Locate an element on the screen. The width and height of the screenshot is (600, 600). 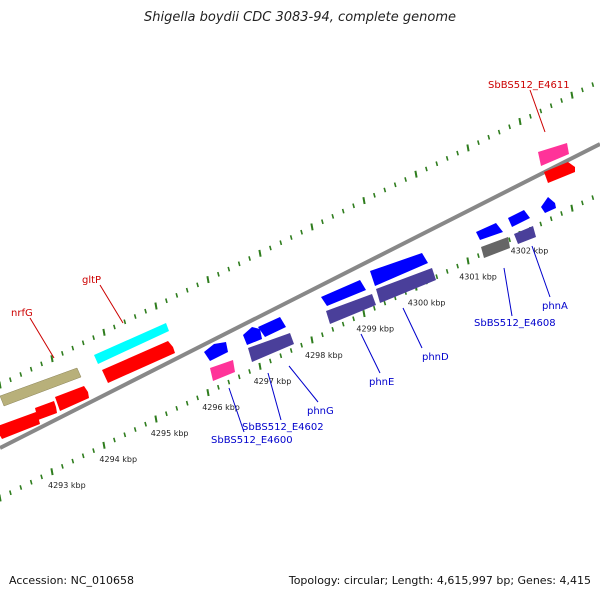
feature-sbbs512-e4611 is located at coordinates (553, 154).